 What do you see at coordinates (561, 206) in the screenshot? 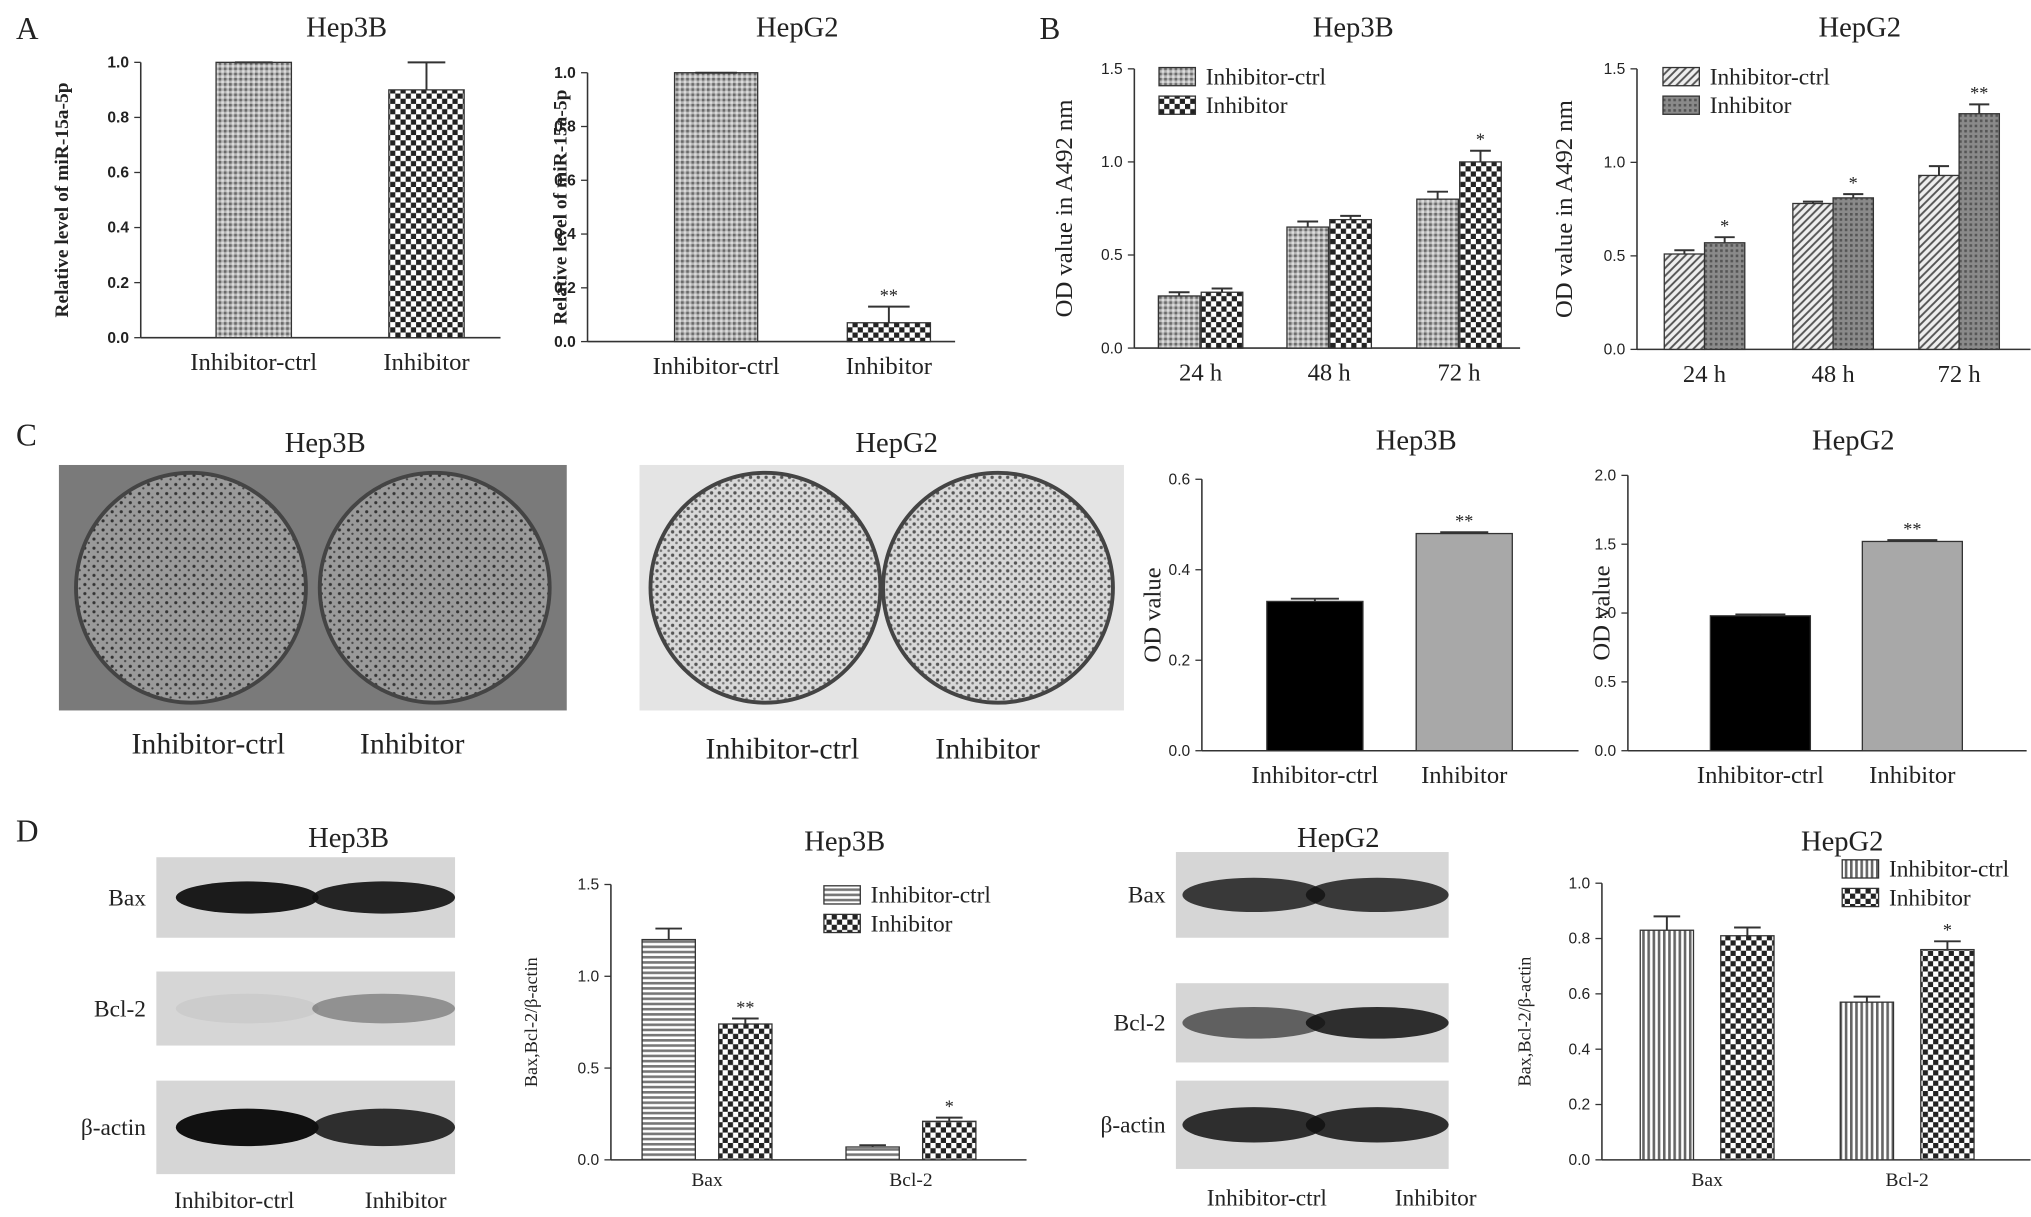
I see `y-axis-label: Relative level of miR-15a-5p` at bounding box center [561, 206].